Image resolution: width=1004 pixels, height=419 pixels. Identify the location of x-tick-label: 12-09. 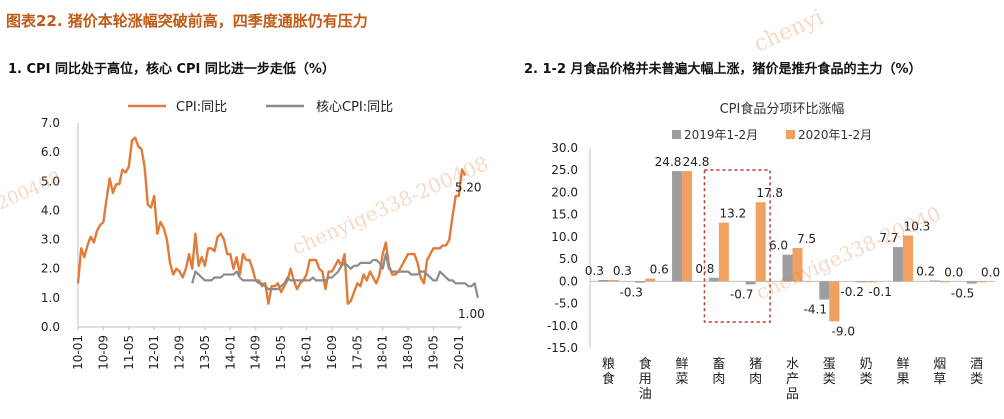
(180, 352).